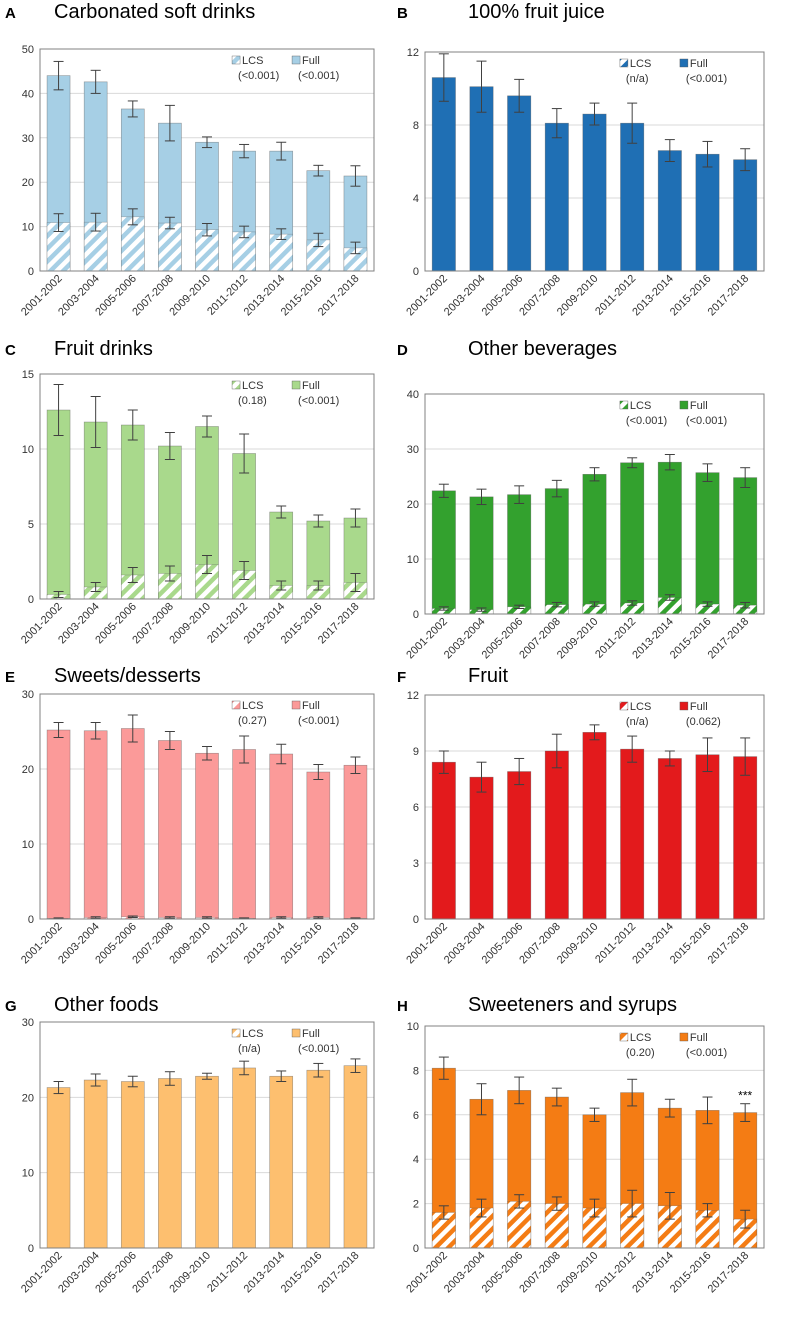  Describe the element at coordinates (106, 1005) in the screenshot. I see `chart-title: Other foods` at that location.